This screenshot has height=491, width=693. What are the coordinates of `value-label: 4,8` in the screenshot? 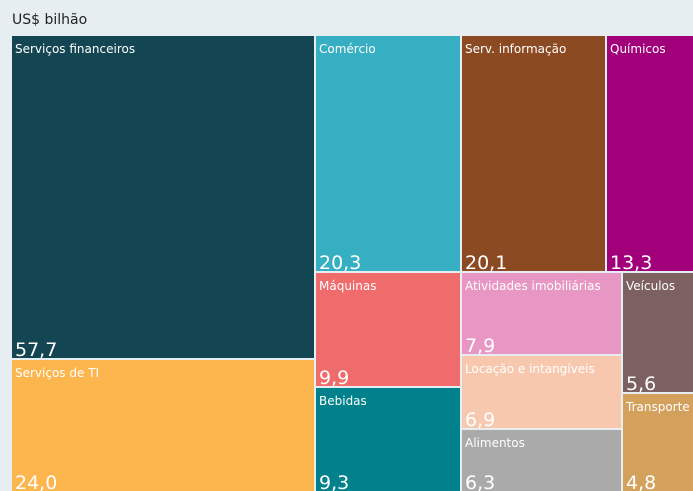 It's located at (641, 481).